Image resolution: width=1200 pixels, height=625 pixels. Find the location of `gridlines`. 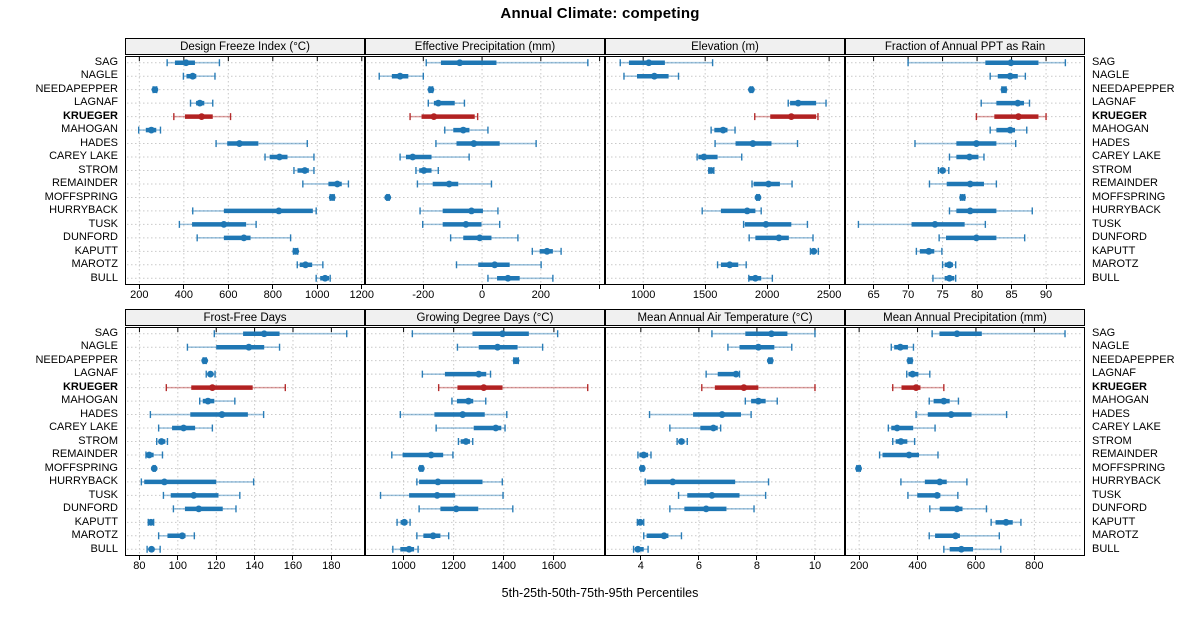

gridlines is located at coordinates (965, 170).